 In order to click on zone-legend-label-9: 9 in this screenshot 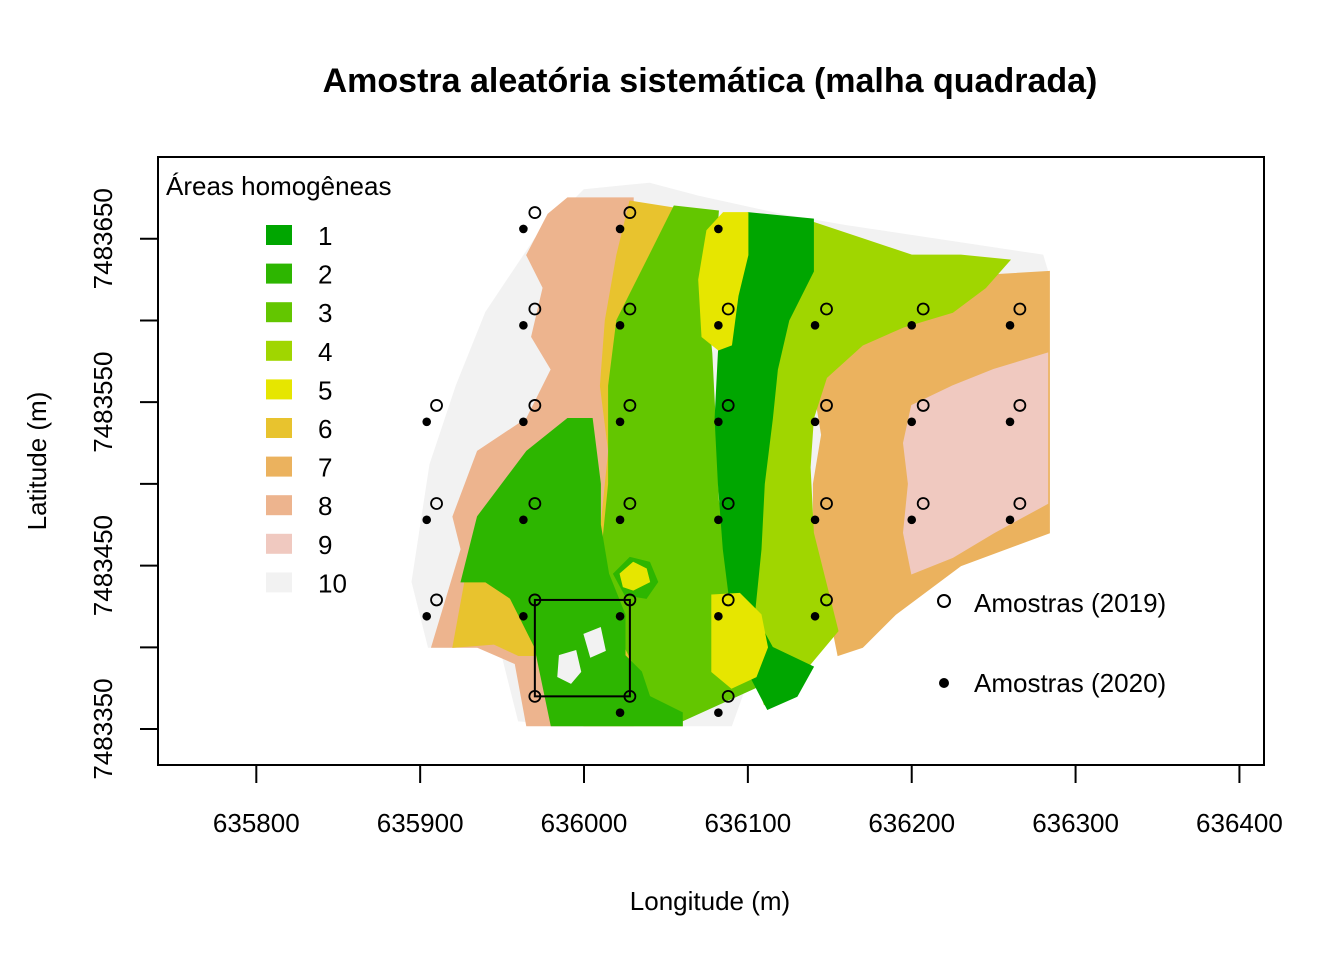, I will do `click(325, 545)`.